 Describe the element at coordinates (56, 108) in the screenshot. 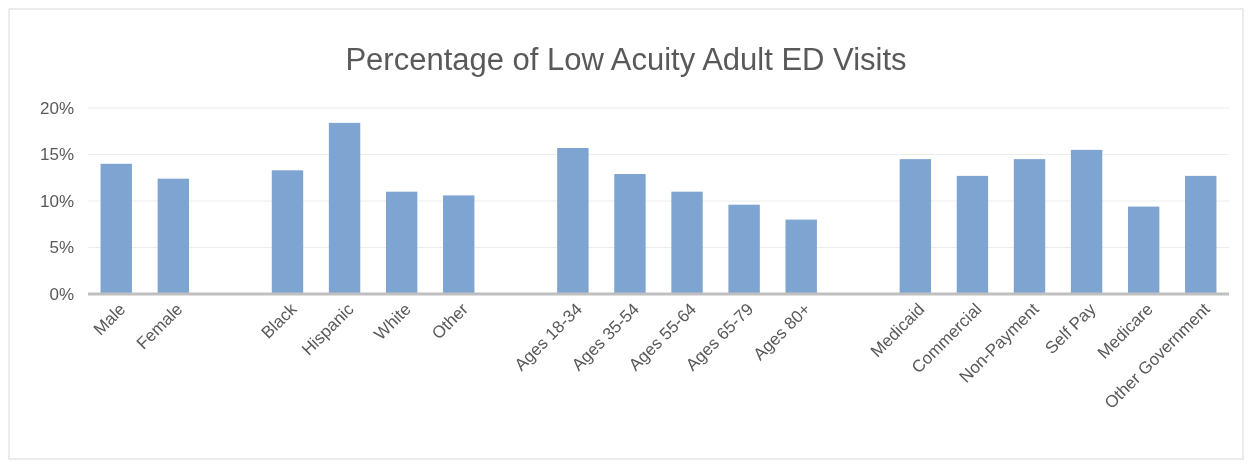

I see `y-tick-label: 20%` at that location.